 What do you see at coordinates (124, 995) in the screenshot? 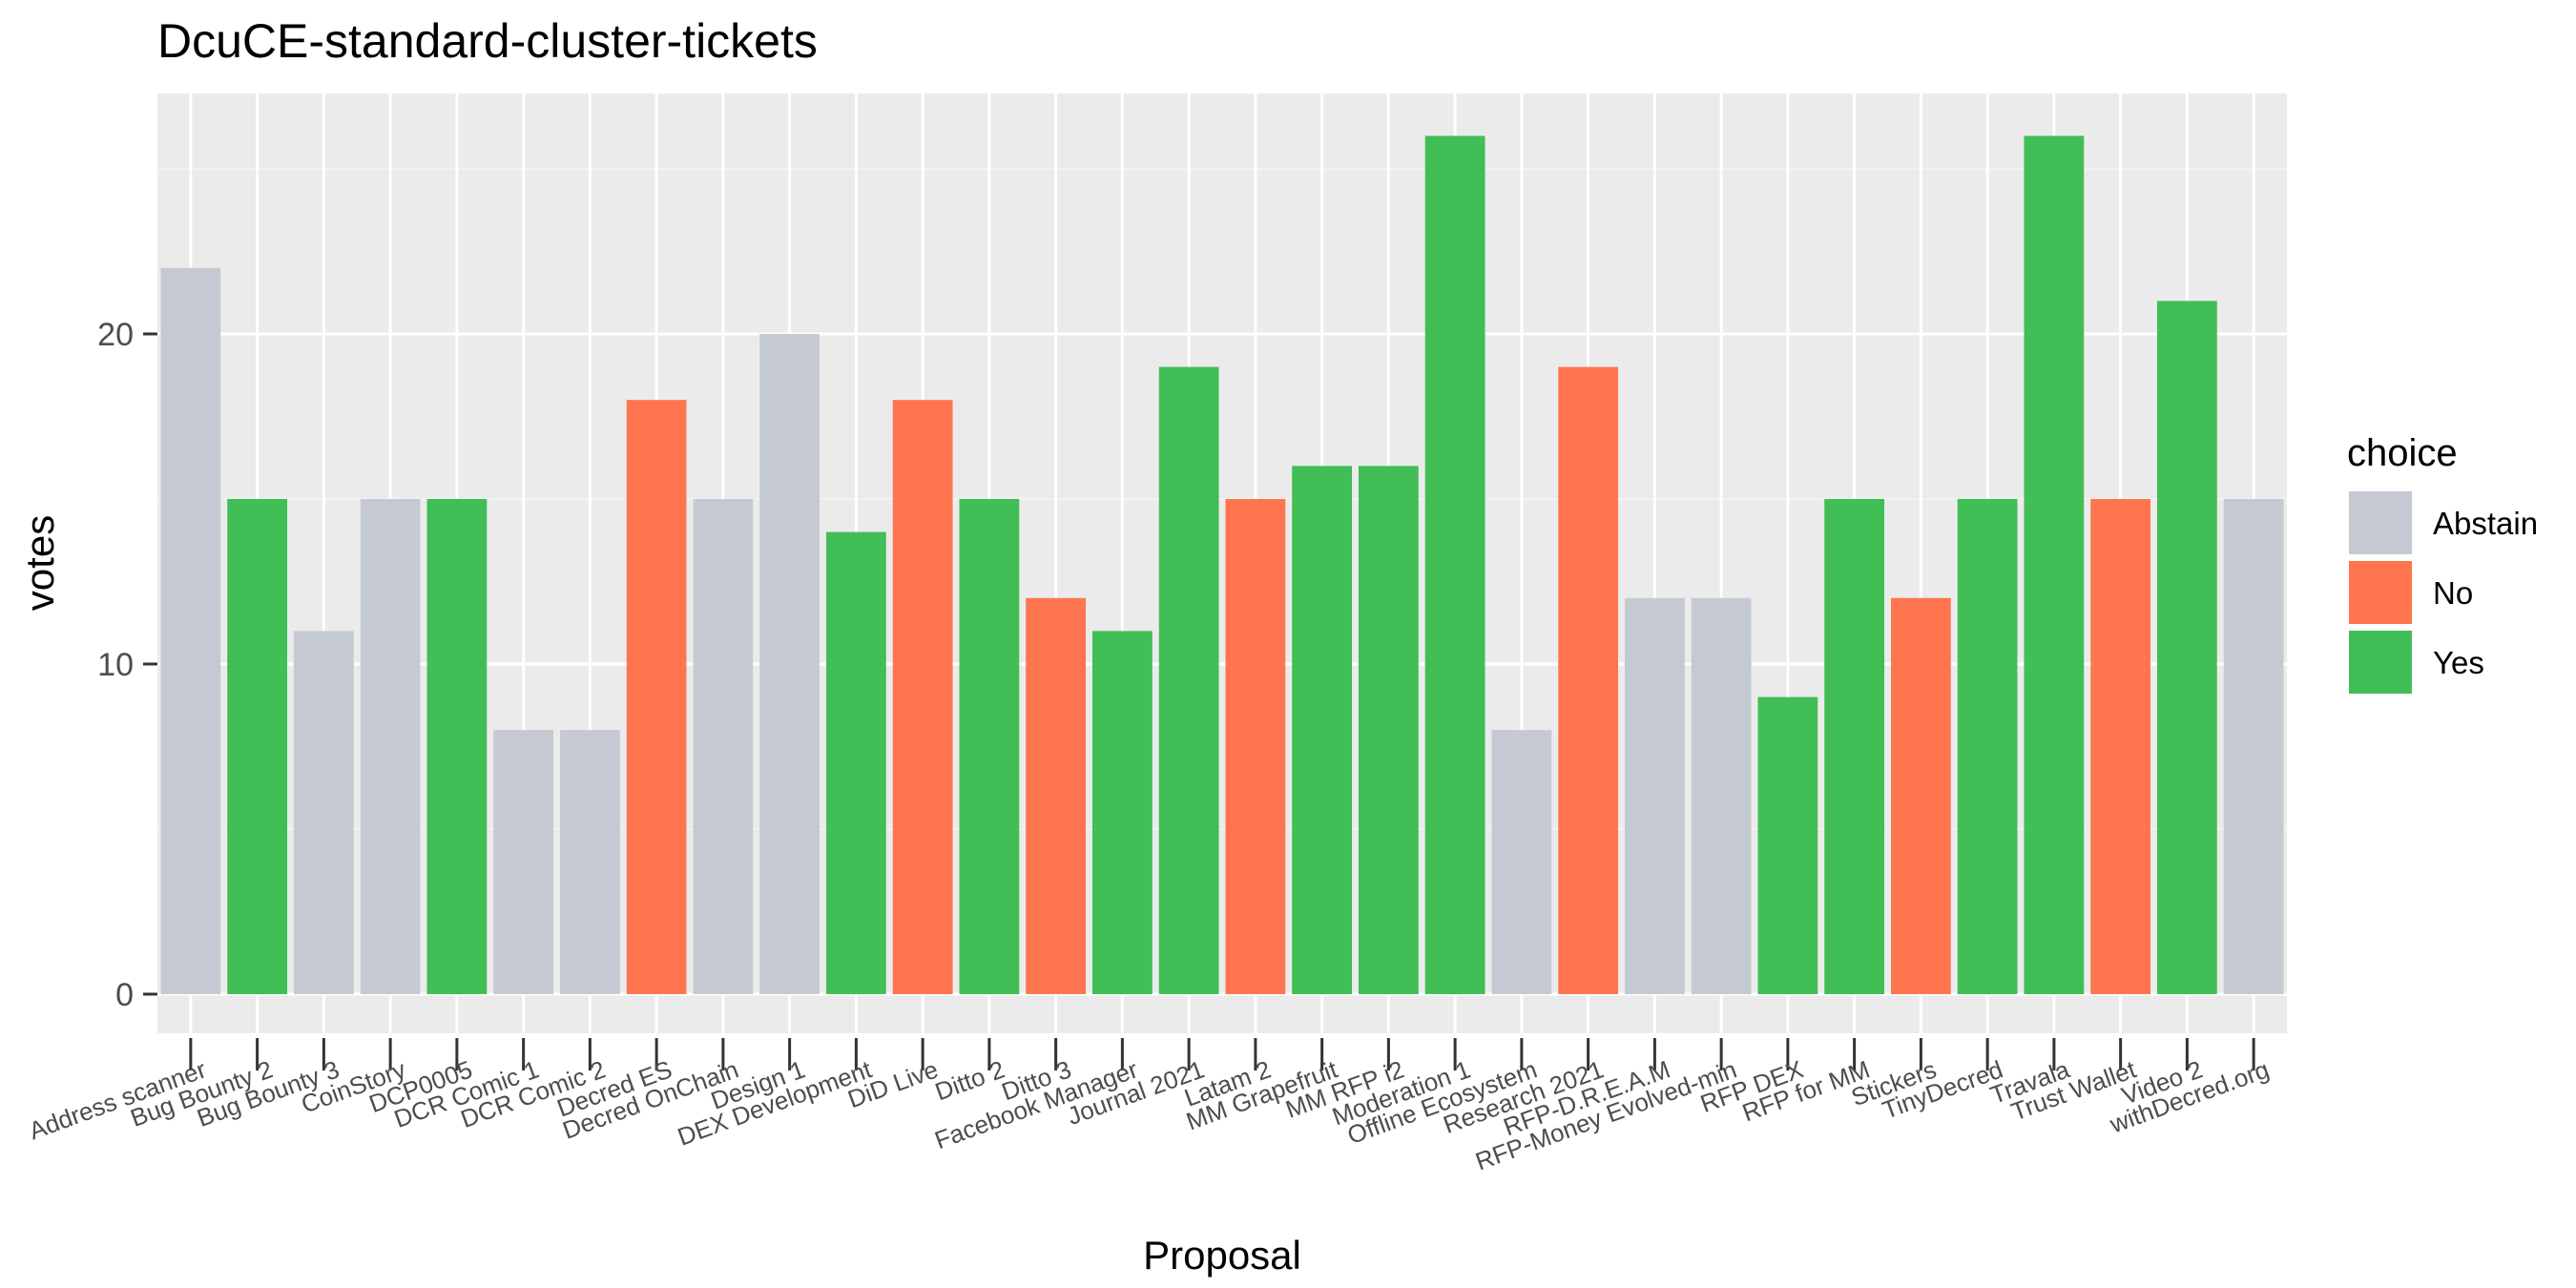
I see `y-tick-label: 0` at bounding box center [124, 995].